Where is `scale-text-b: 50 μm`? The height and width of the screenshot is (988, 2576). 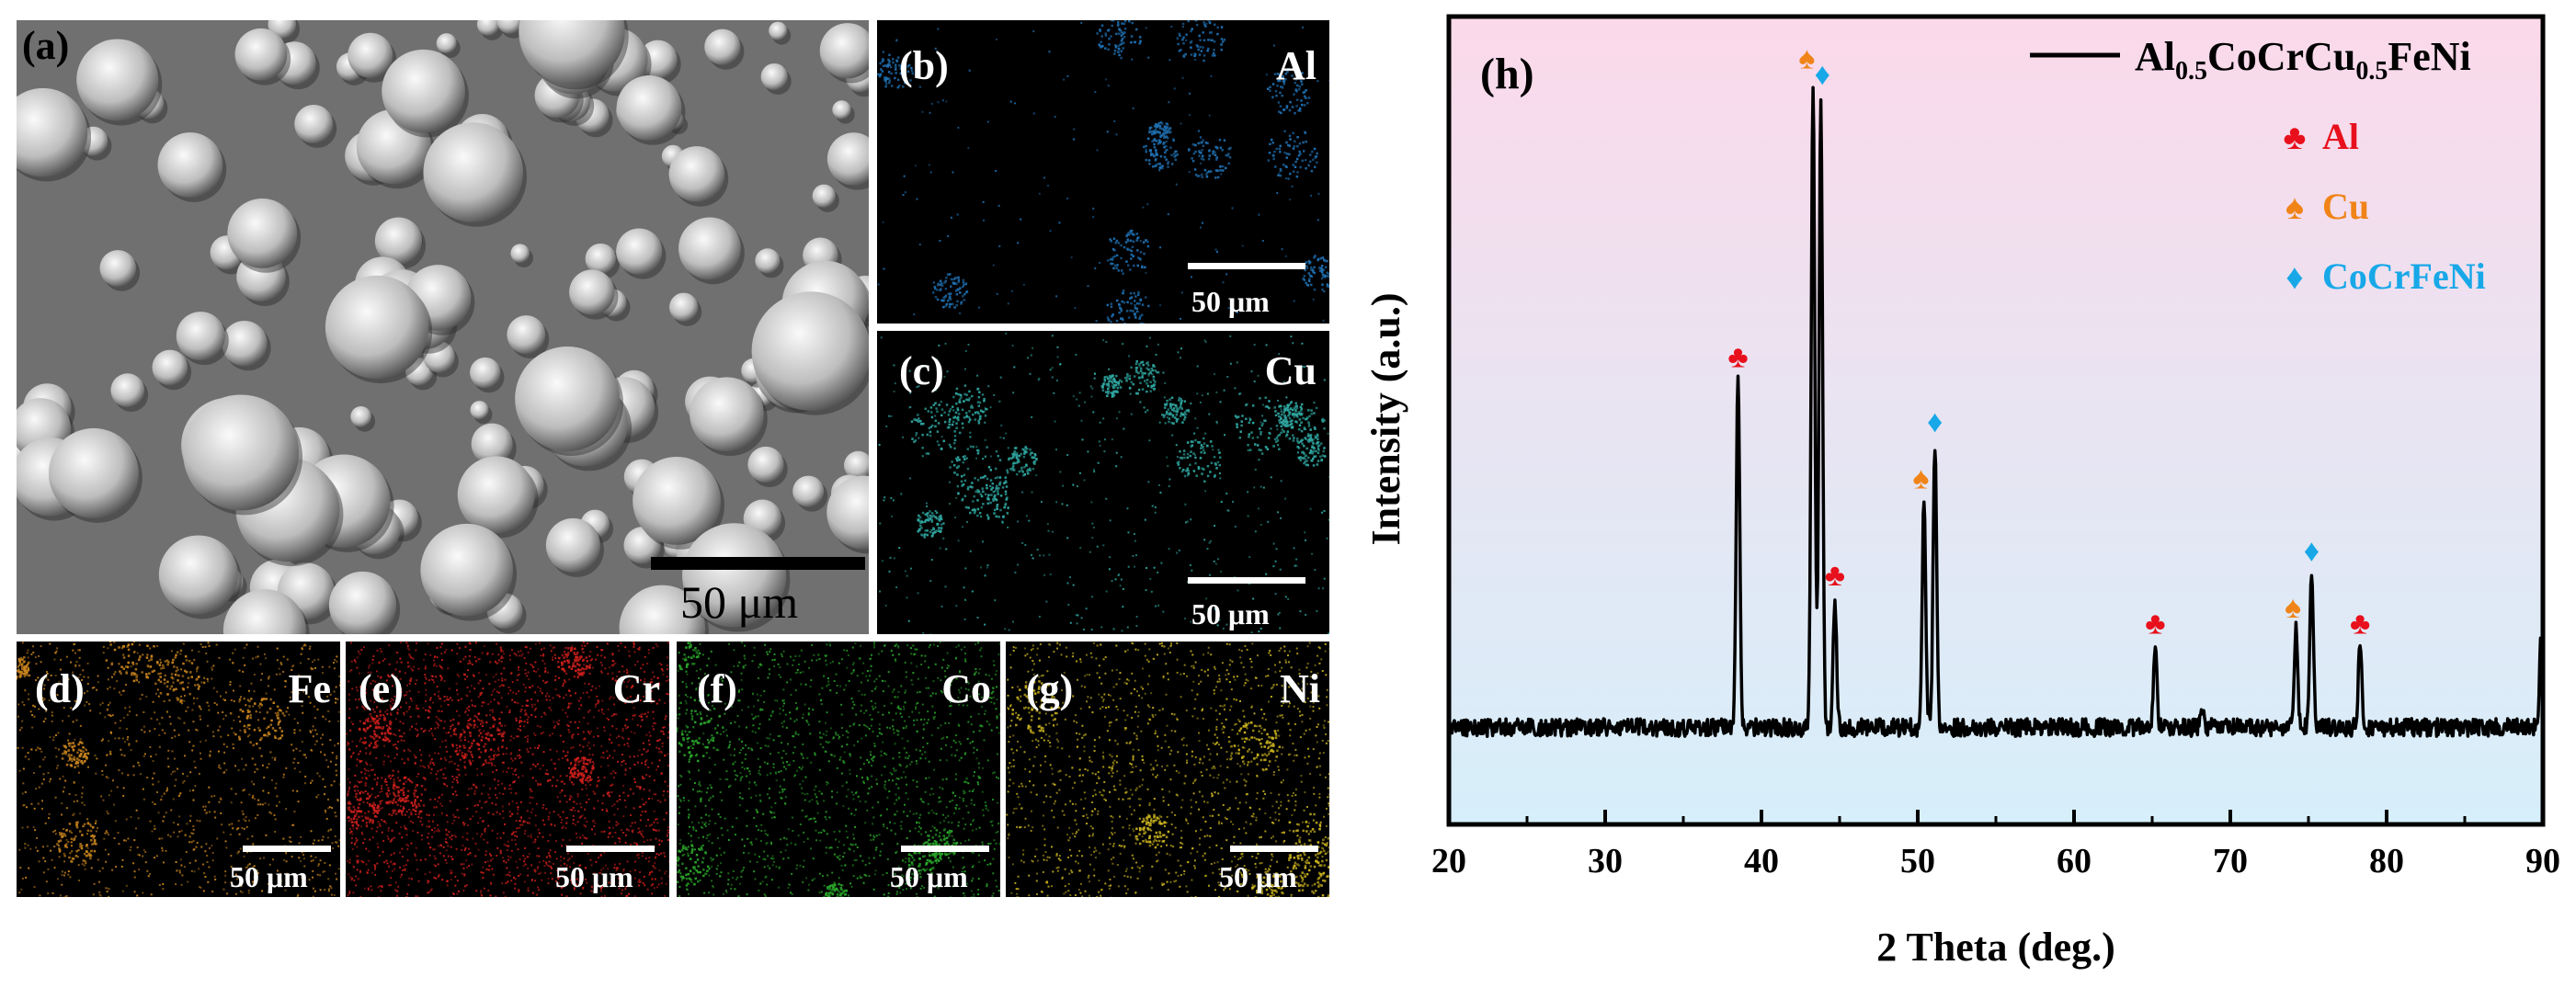
scale-text-b: 50 μm is located at coordinates (1230, 301).